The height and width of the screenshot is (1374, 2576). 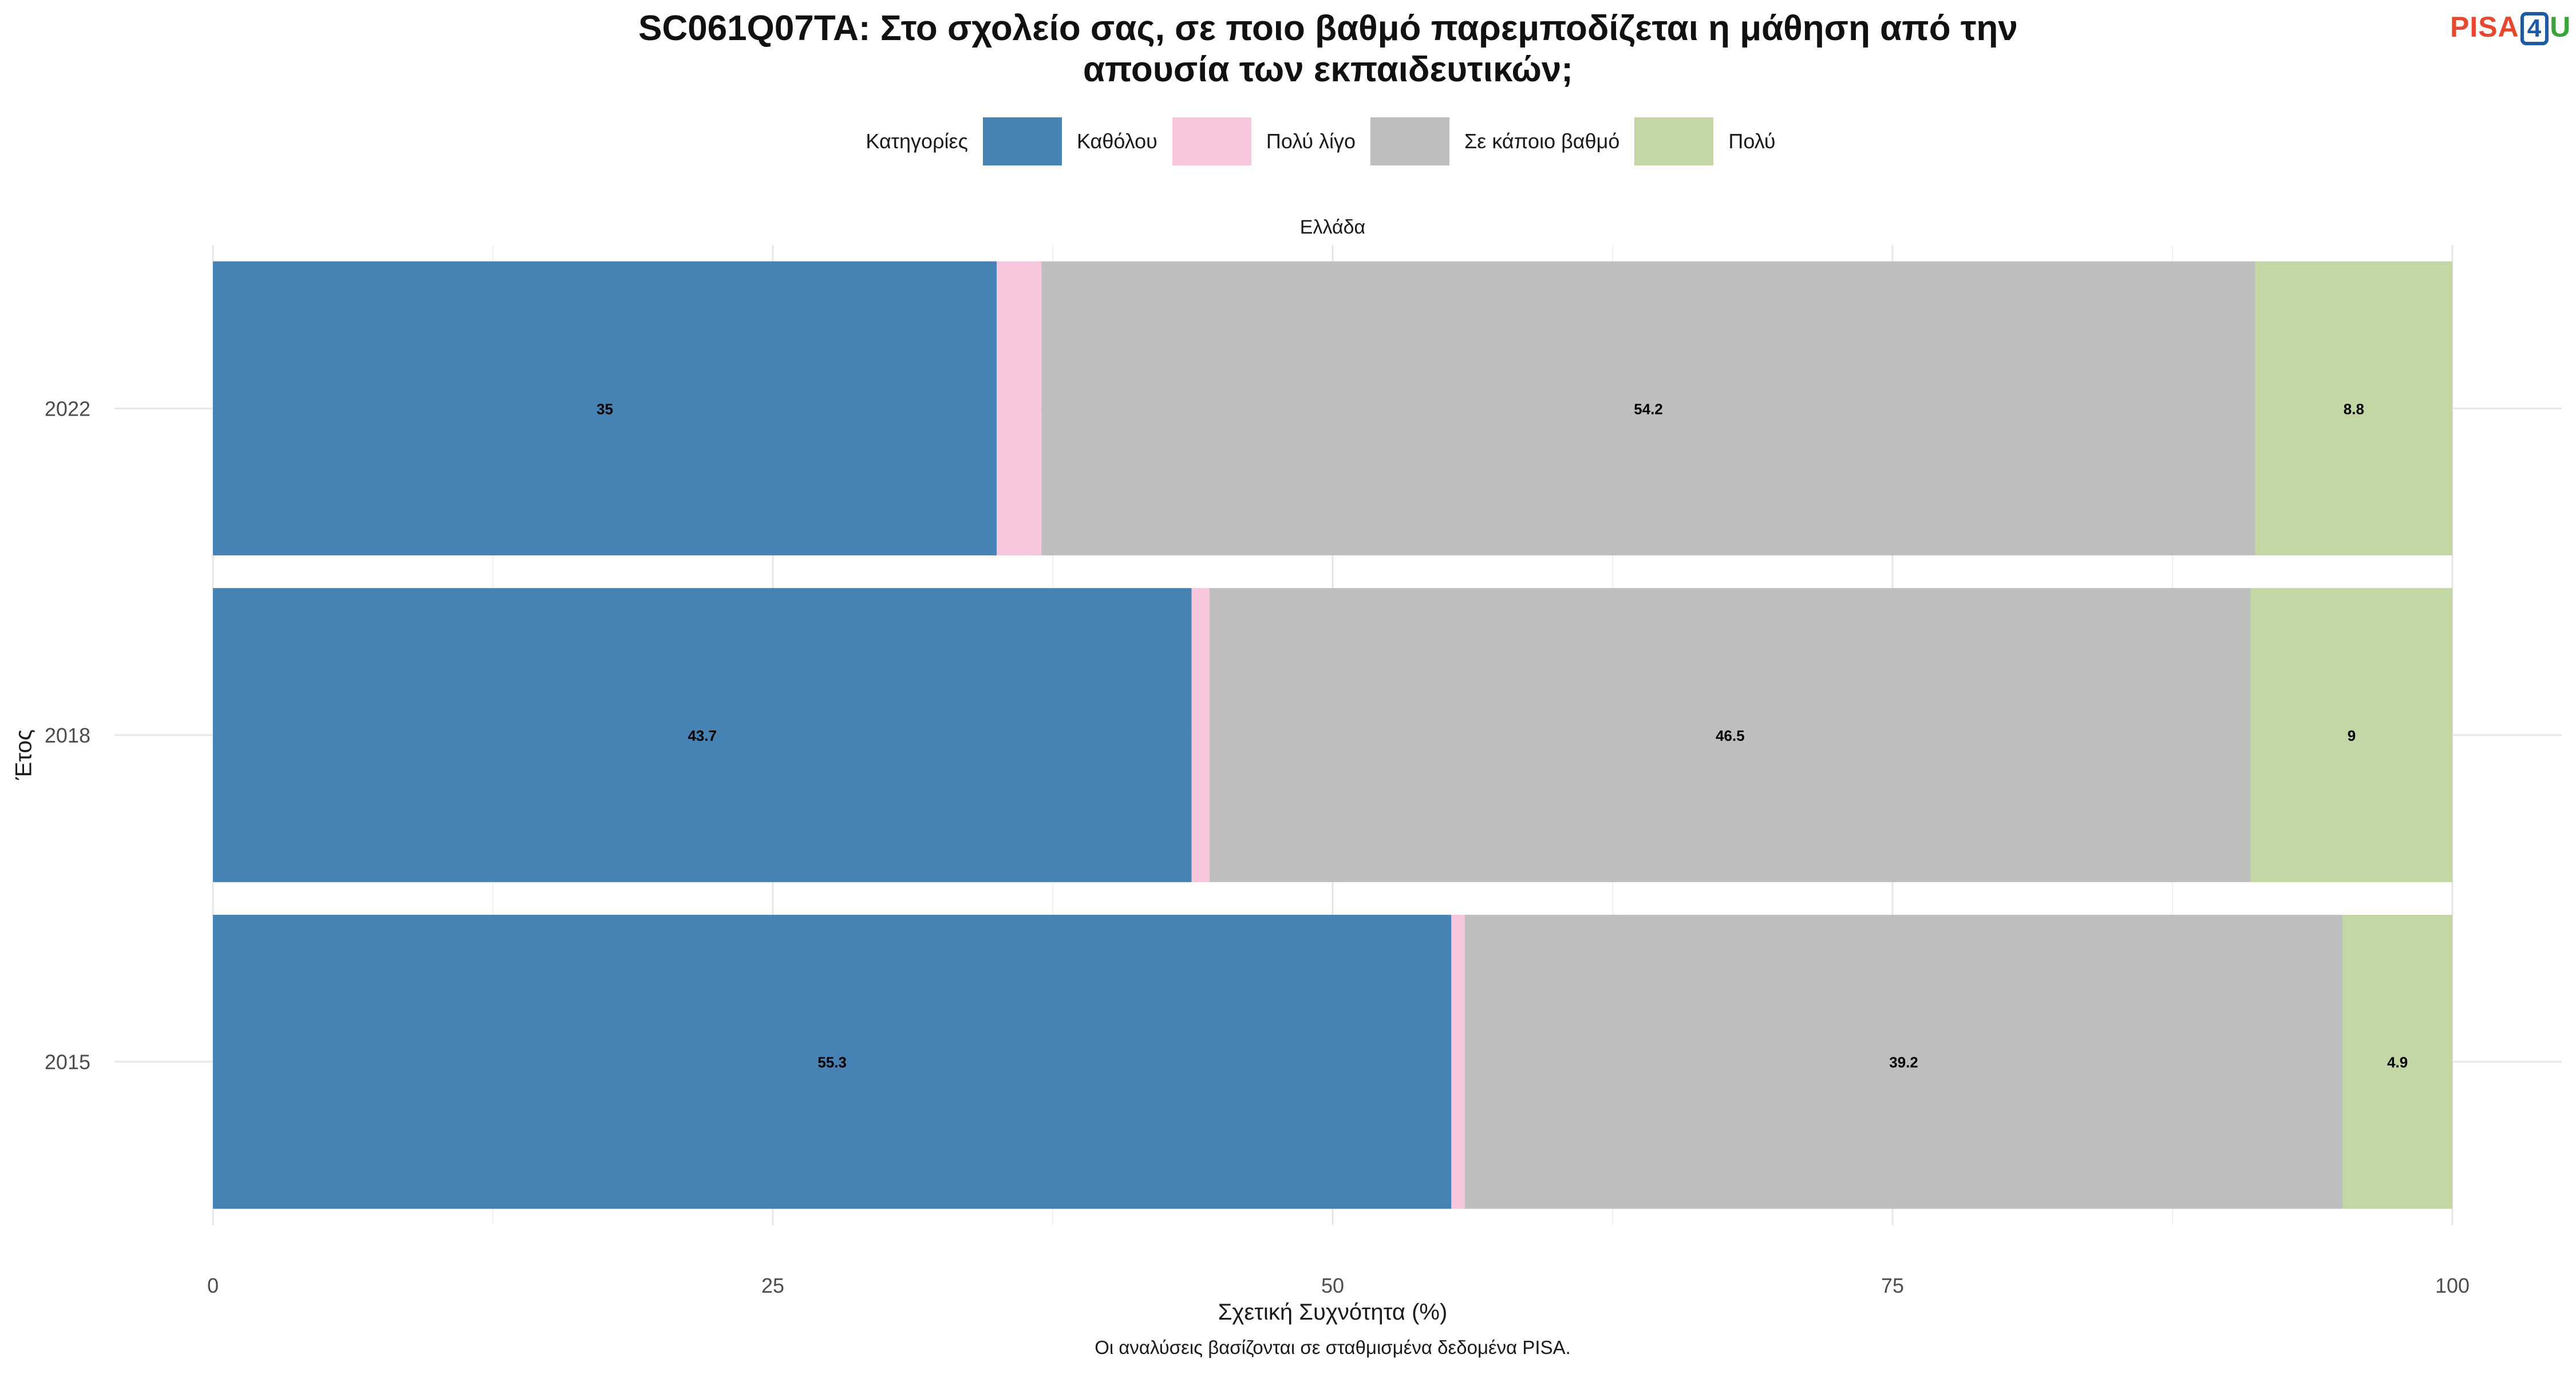 I want to click on bar-value-label: 46.5, so click(x=1730, y=736).